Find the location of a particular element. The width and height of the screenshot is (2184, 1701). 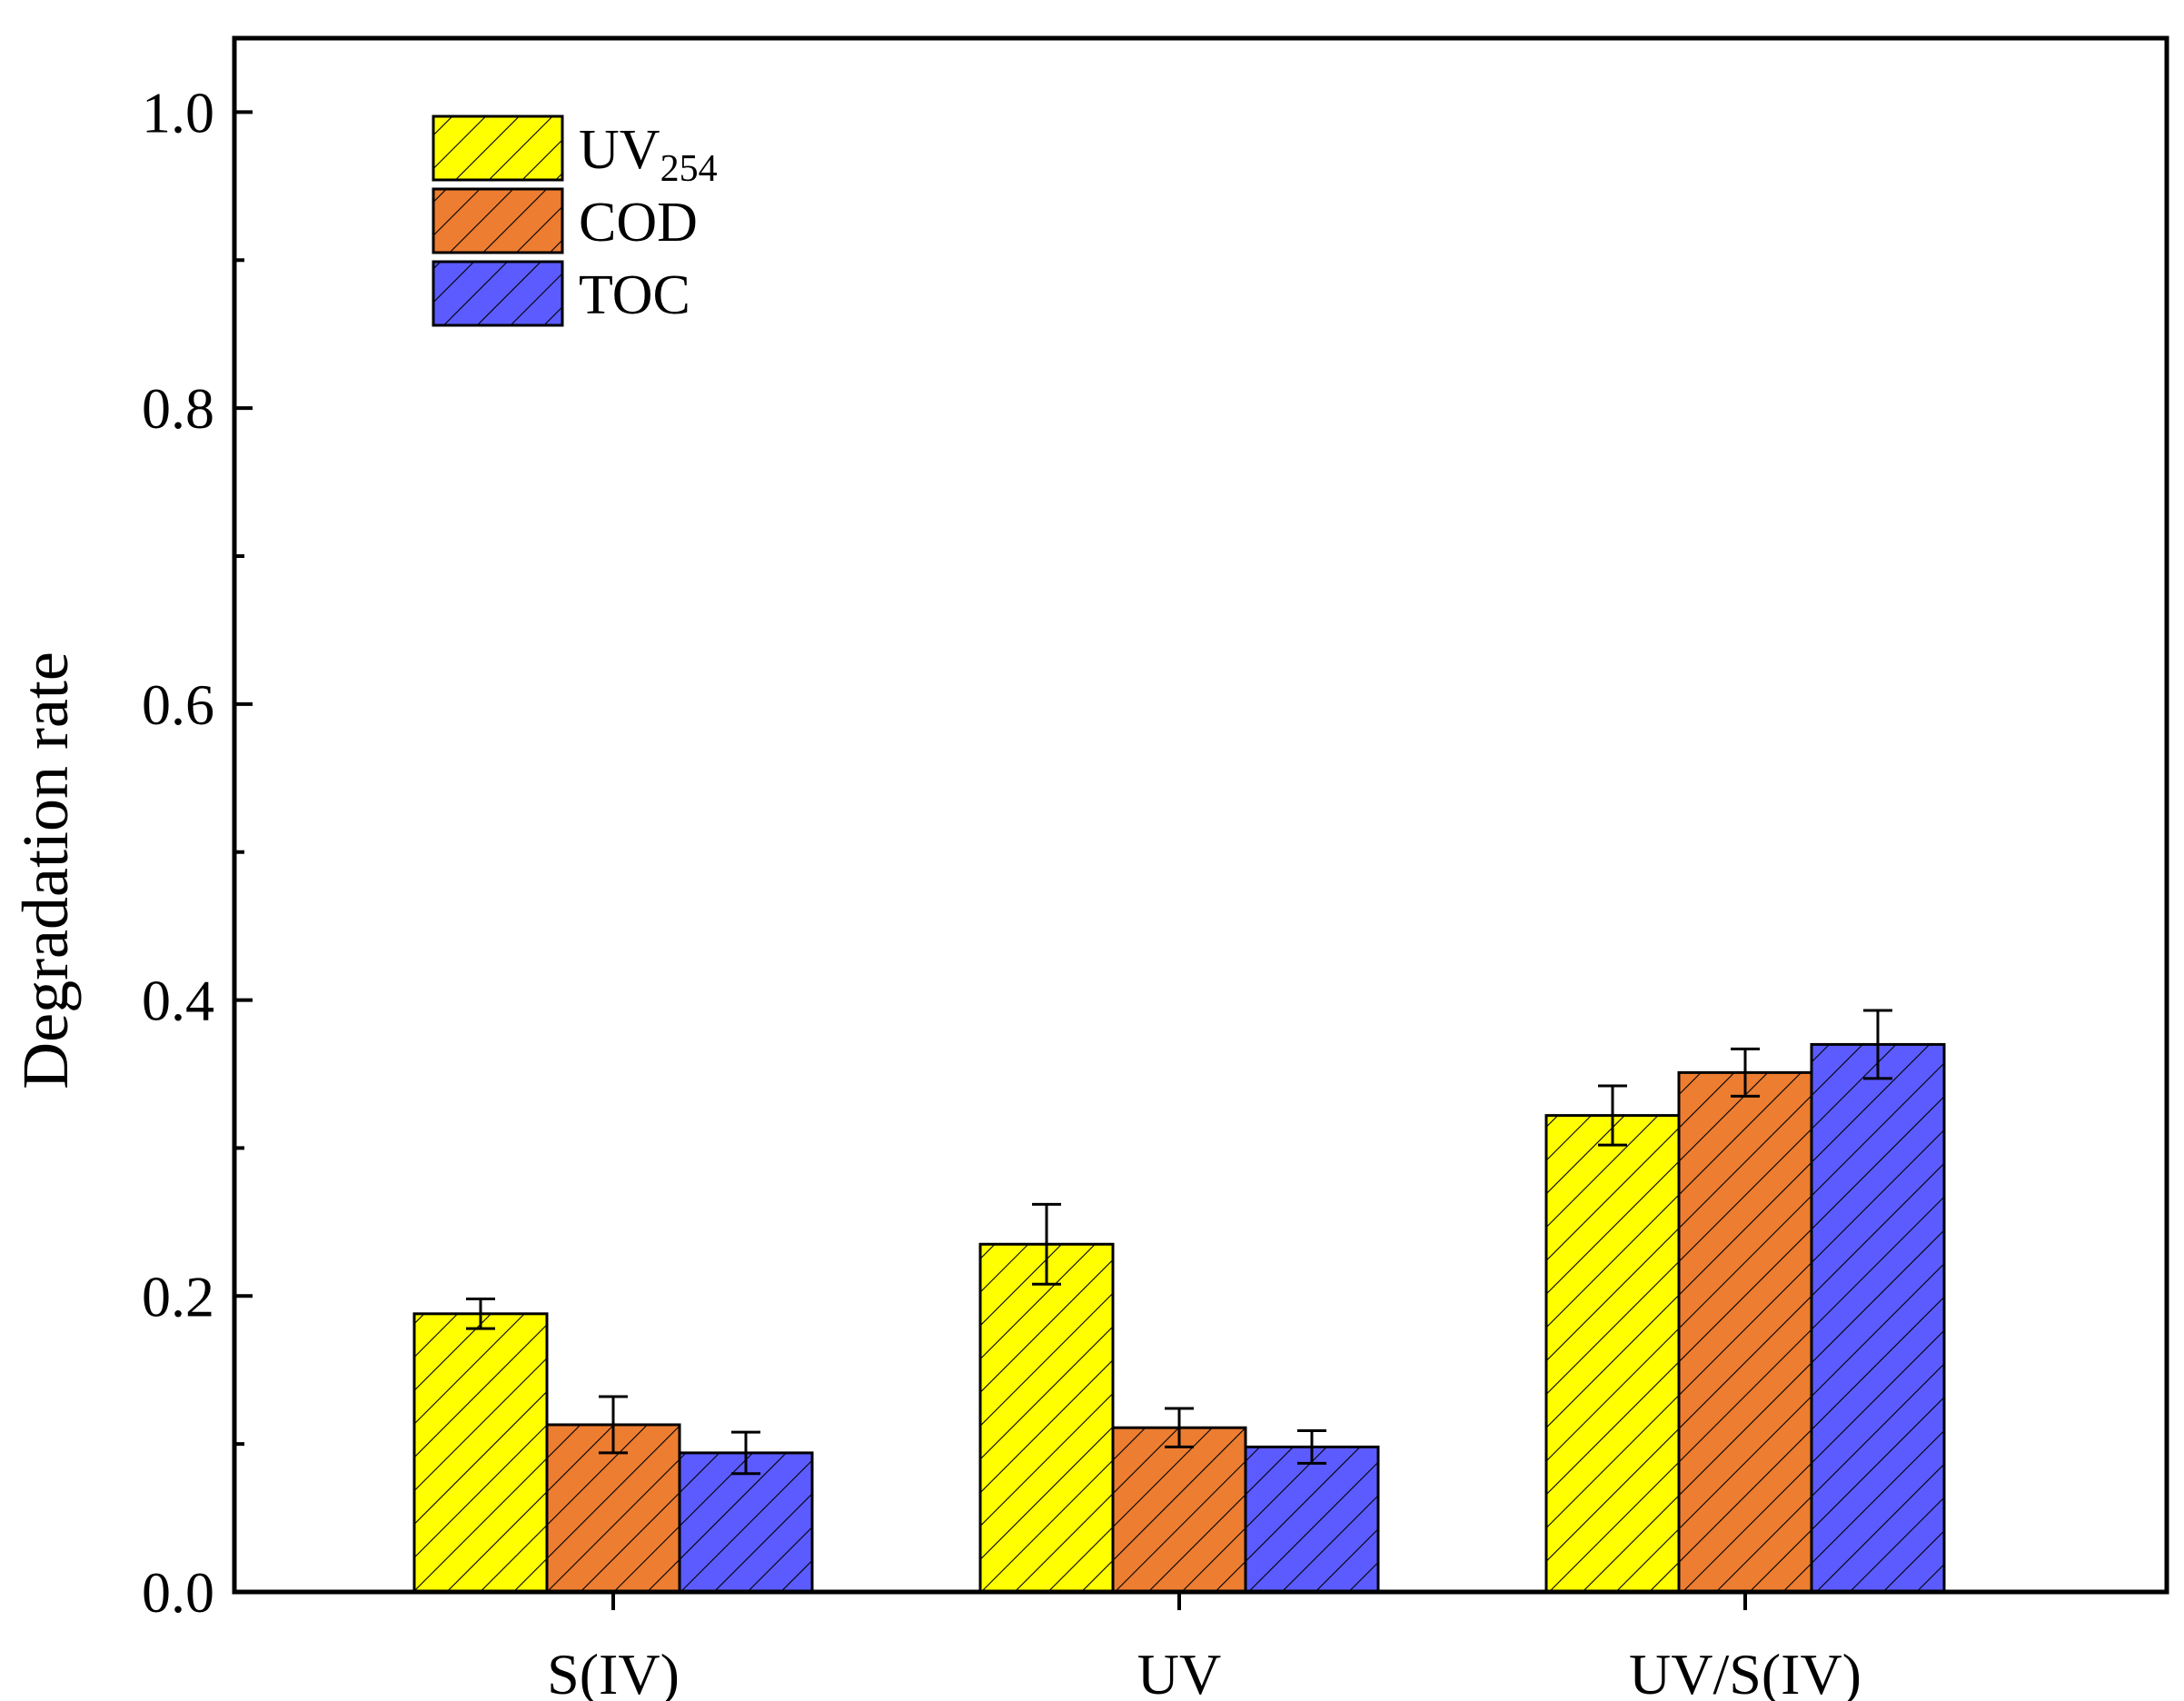

y-axis-title: Degradation rate is located at coordinates (45, 870).